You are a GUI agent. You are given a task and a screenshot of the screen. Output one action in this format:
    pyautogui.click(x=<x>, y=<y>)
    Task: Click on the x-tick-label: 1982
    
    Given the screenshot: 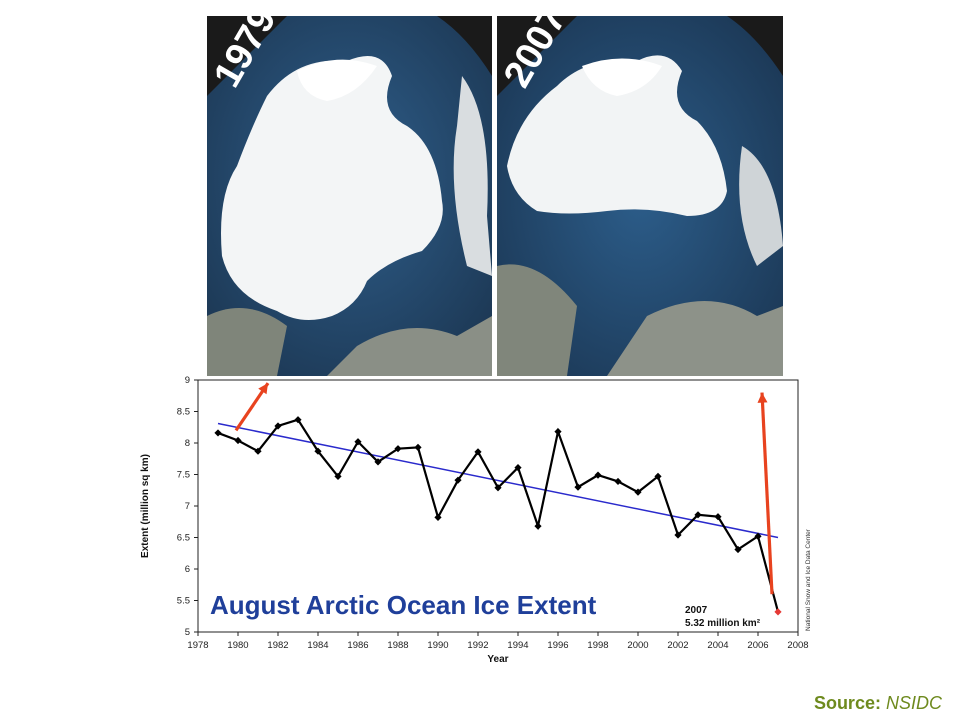 What is the action you would take?
    pyautogui.click(x=277, y=645)
    